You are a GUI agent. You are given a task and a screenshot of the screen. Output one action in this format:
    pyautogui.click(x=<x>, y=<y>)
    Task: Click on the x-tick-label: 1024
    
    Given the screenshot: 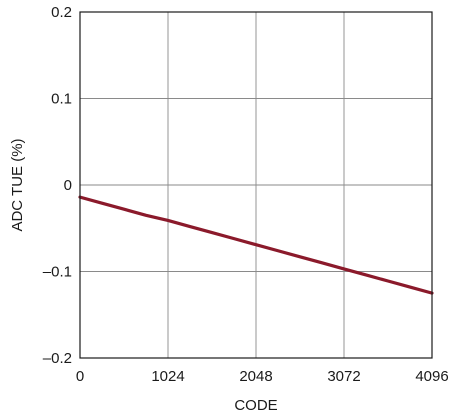 What is the action you would take?
    pyautogui.click(x=167, y=376)
    